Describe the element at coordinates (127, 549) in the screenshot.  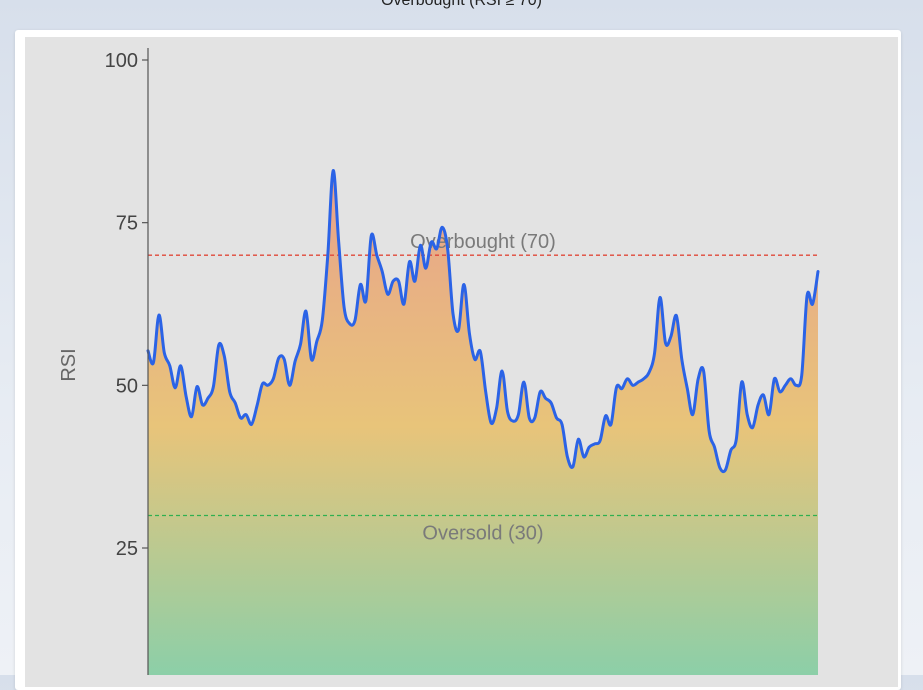
I see `y-tick-label: 25` at that location.